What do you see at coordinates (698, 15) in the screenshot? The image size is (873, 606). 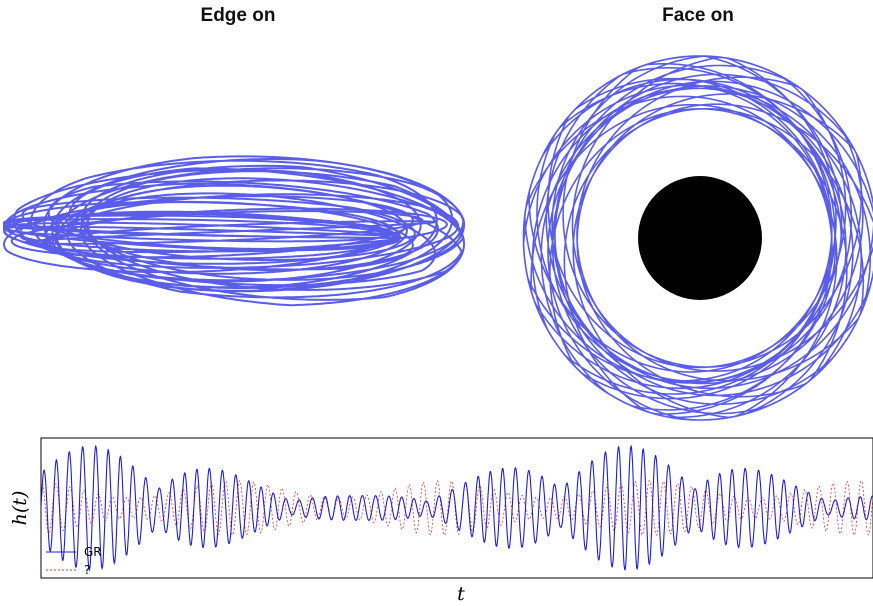 I see `face-on-title: Face on` at bounding box center [698, 15].